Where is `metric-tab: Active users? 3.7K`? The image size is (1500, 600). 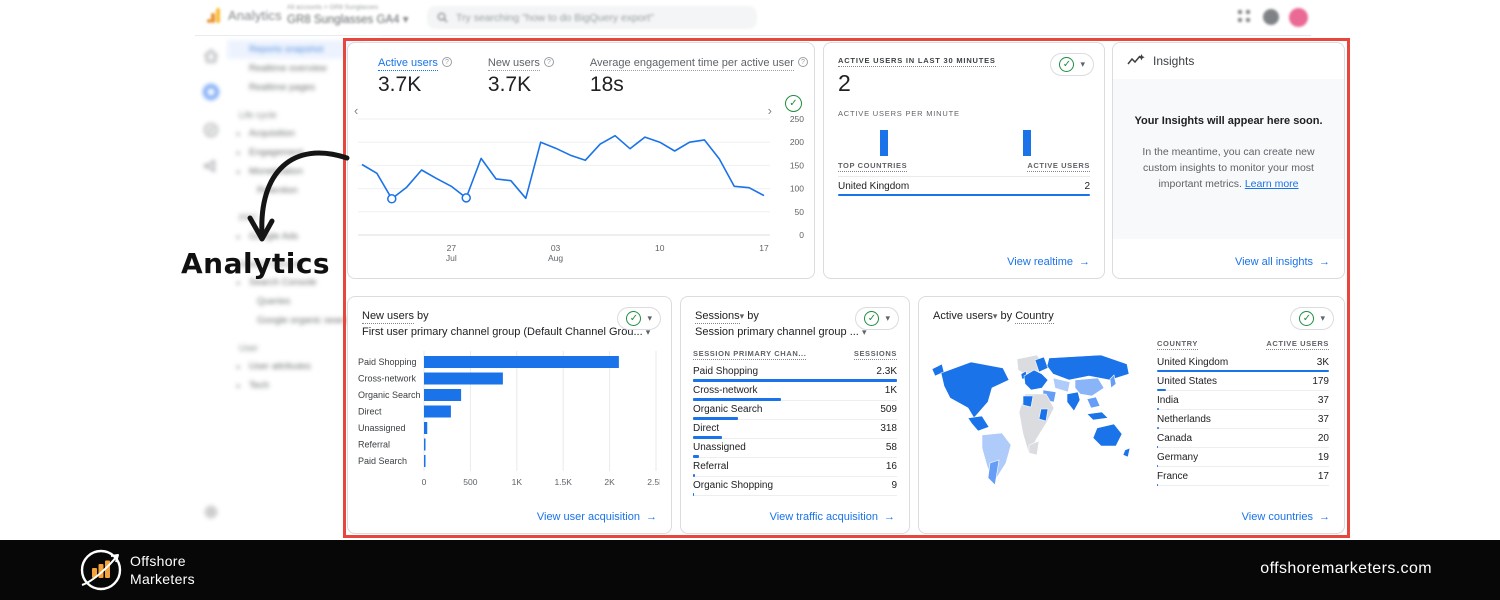 metric-tab: Active users? 3.7K is located at coordinates (415, 77).